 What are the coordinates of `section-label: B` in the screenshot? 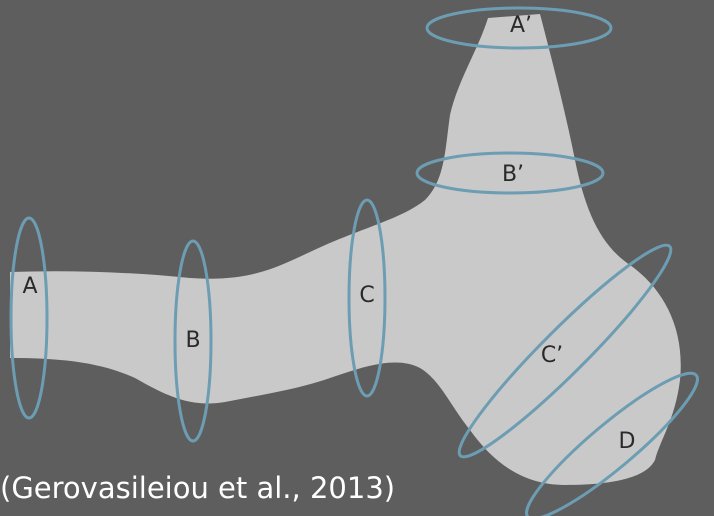 It's located at (192, 340).